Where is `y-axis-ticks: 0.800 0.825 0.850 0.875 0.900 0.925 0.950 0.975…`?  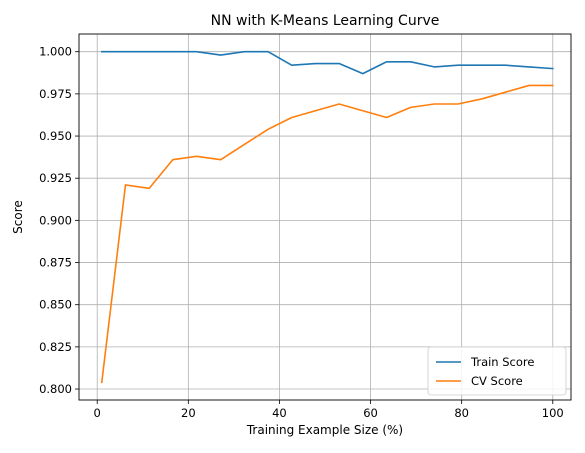
y-axis-ticks: 0.800 0.825 0.850 0.875 0.900 0.925 0.950 0.975… is located at coordinates (59, 220).